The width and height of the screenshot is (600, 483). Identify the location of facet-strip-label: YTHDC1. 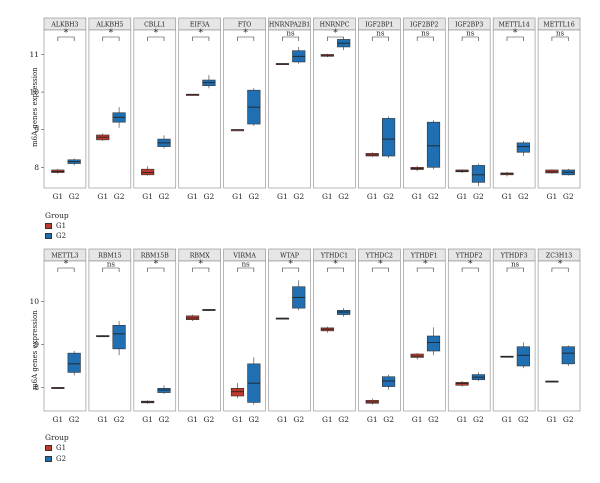
(334, 256).